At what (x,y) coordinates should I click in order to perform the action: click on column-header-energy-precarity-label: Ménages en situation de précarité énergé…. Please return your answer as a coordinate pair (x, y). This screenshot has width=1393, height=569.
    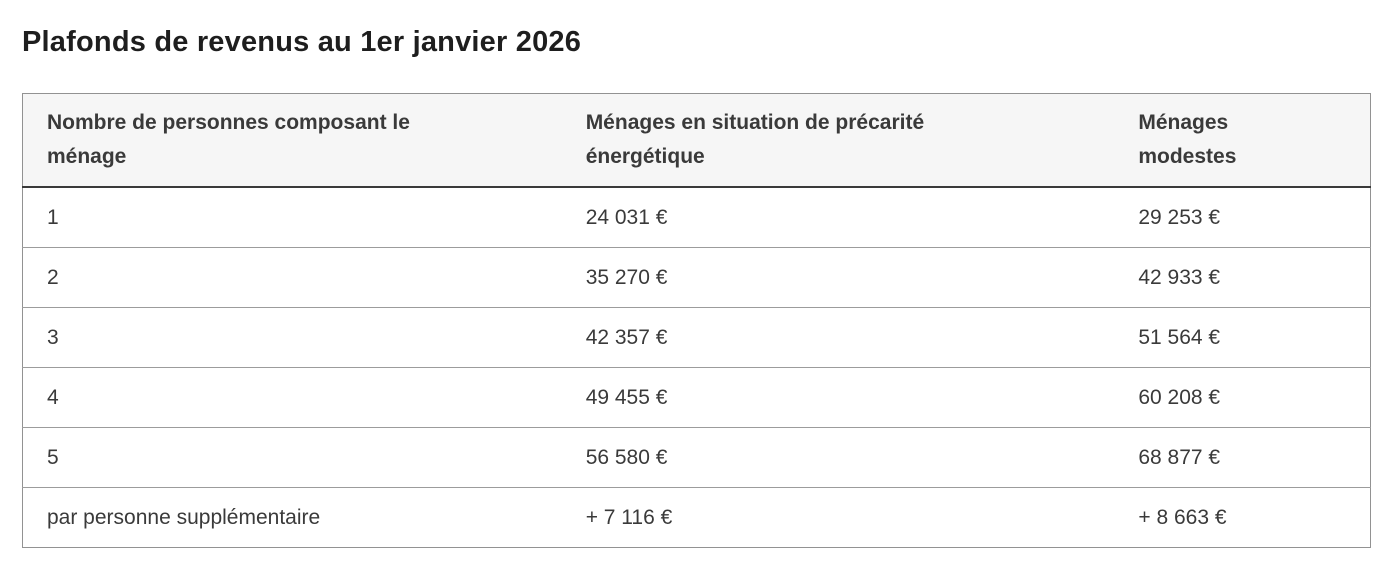
    Looking at the image, I should click on (755, 139).